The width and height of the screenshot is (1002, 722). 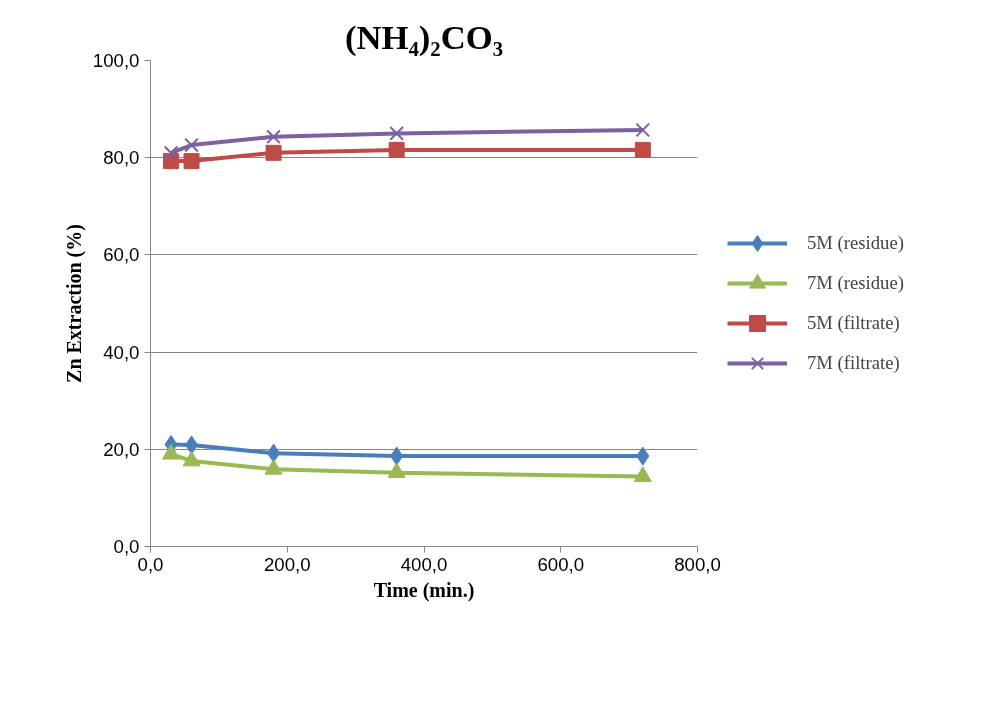 I want to click on y-tick-label: 80,0, so click(x=121, y=158).